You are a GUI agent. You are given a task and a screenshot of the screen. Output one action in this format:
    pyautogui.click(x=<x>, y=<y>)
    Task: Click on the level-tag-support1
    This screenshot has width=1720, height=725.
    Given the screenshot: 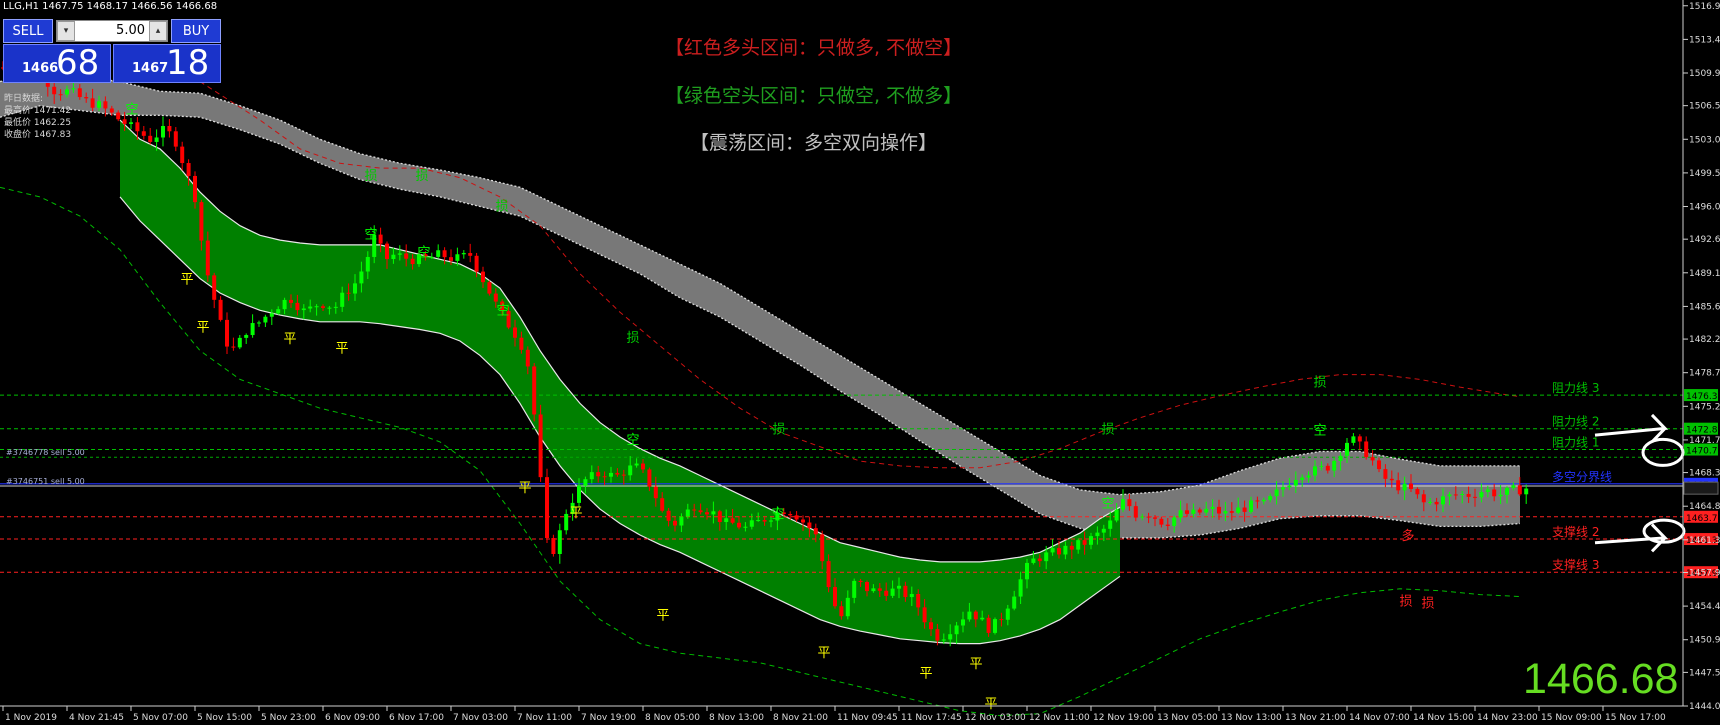 What is the action you would take?
    pyautogui.click(x=1701, y=516)
    